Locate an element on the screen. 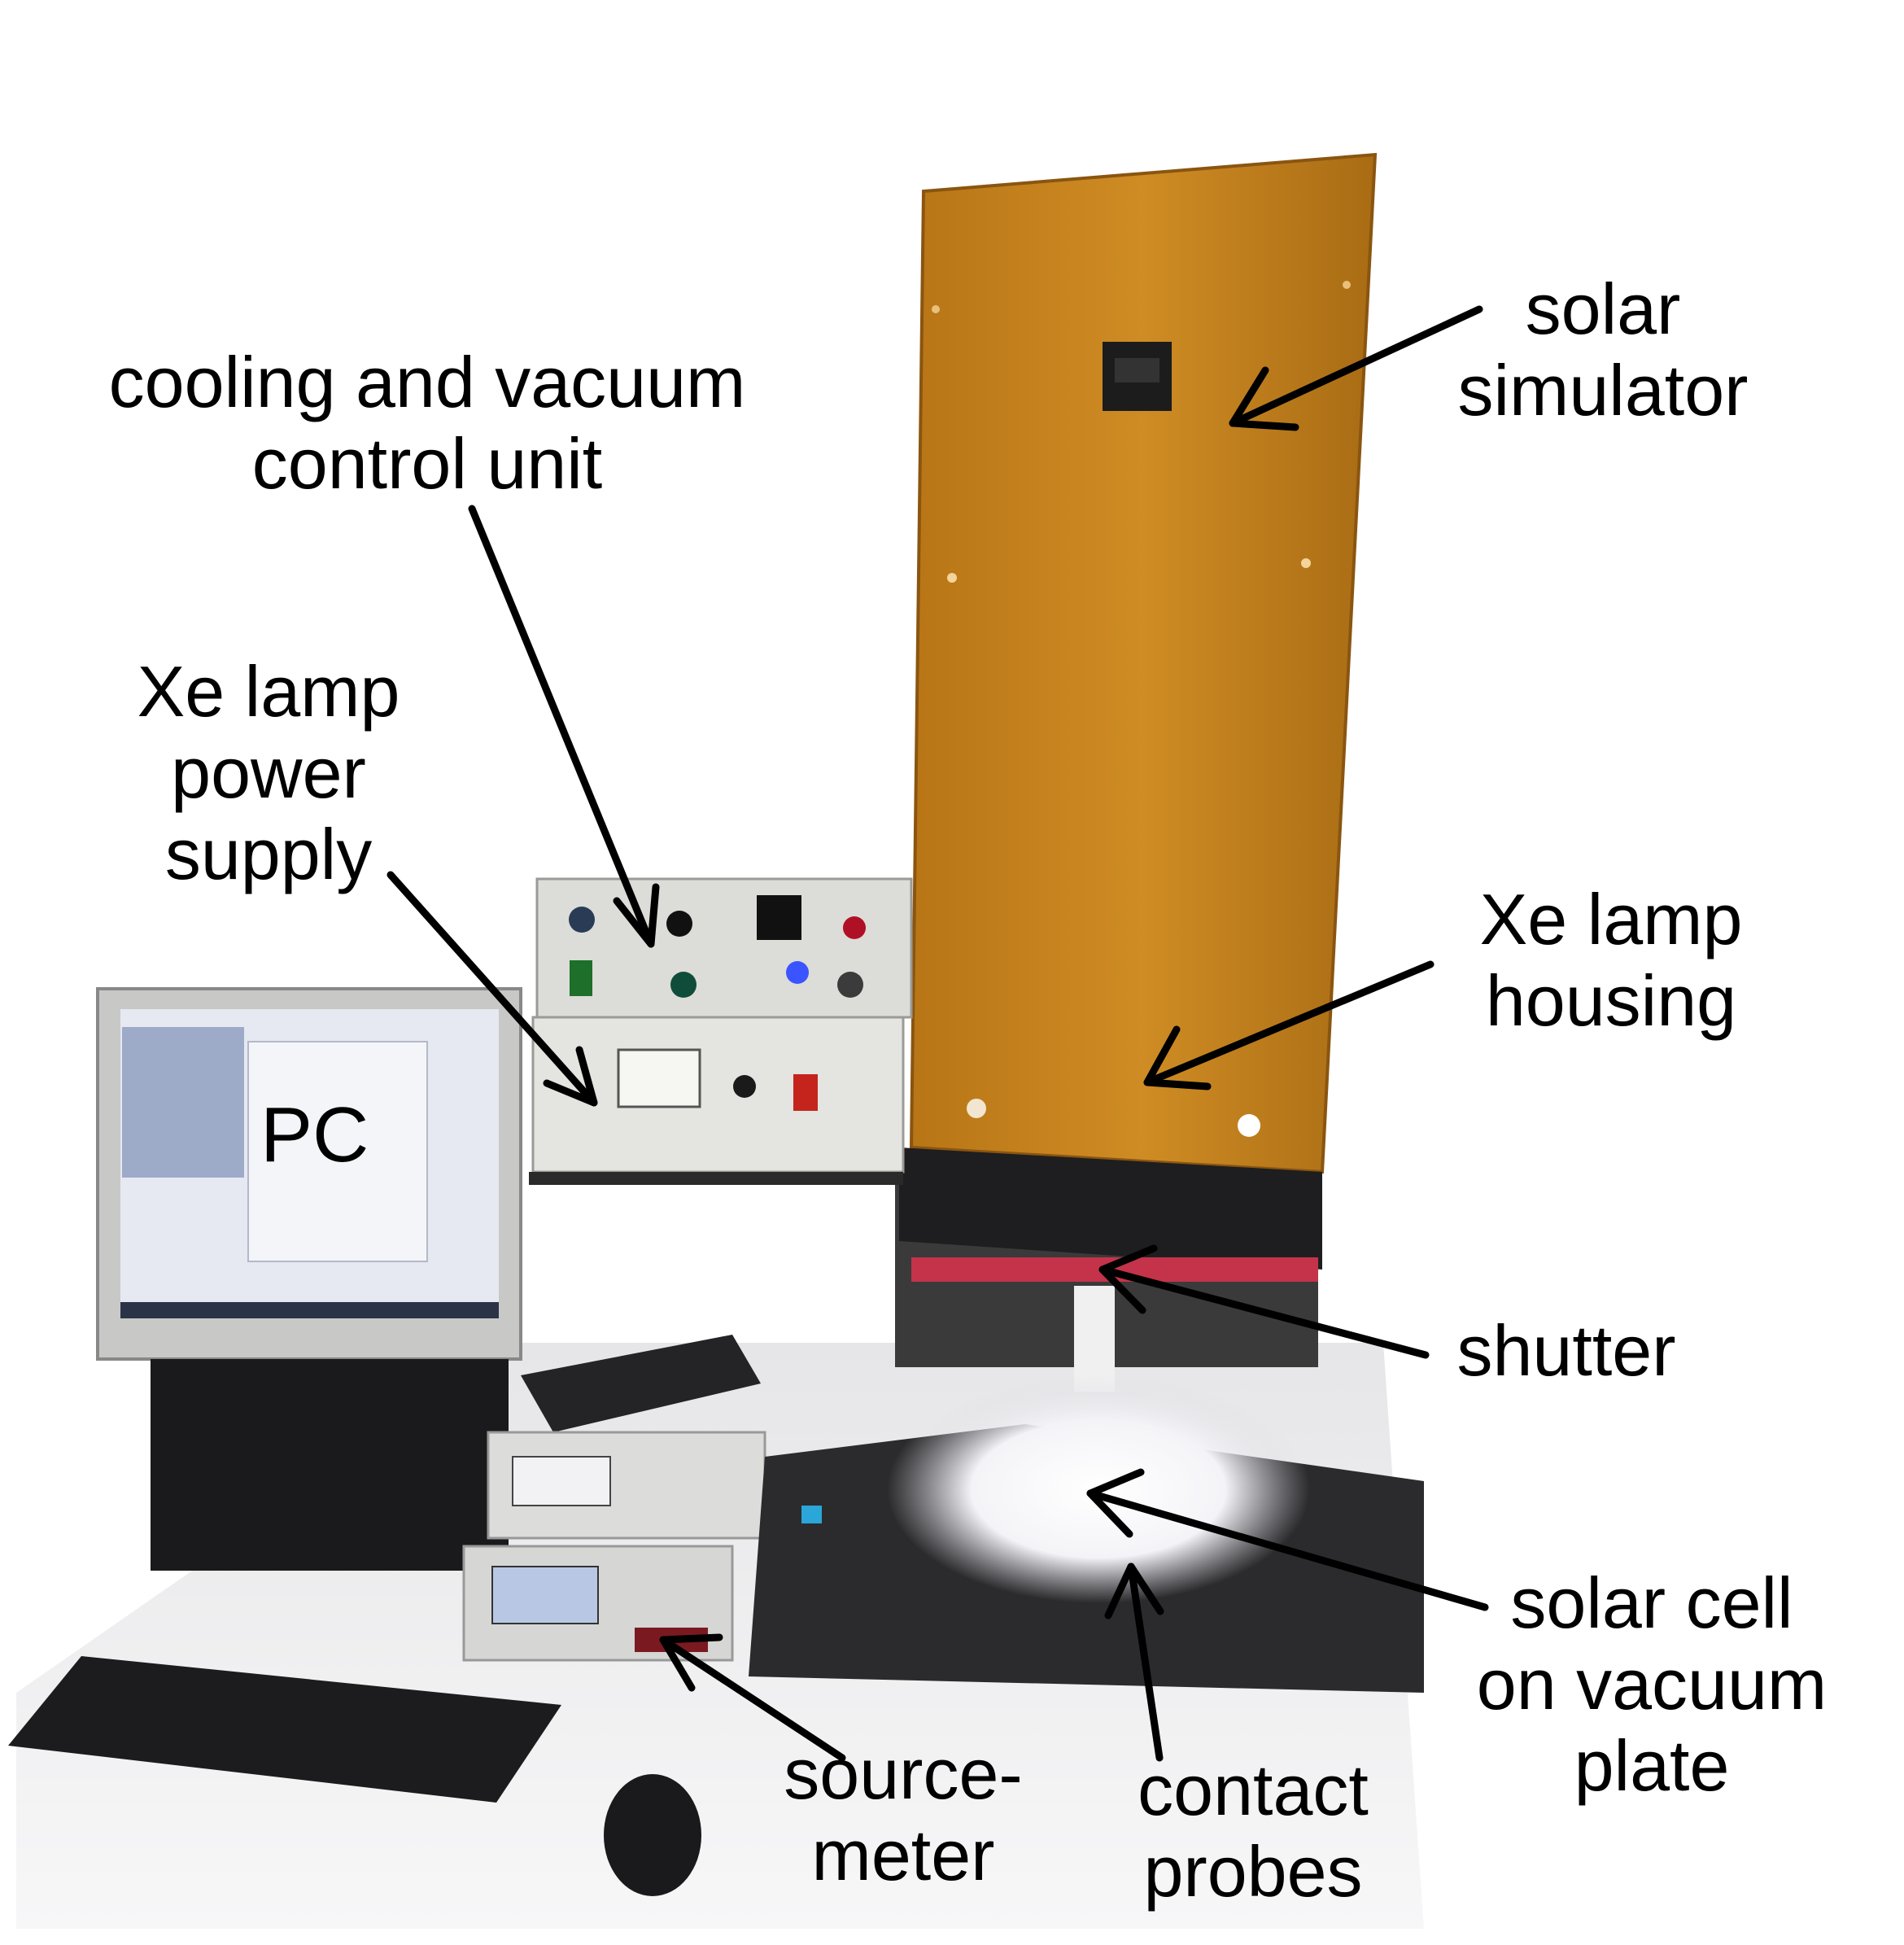 Image resolution: width=1904 pixels, height=1945 pixels. label-line: solar is located at coordinates (1603, 309).